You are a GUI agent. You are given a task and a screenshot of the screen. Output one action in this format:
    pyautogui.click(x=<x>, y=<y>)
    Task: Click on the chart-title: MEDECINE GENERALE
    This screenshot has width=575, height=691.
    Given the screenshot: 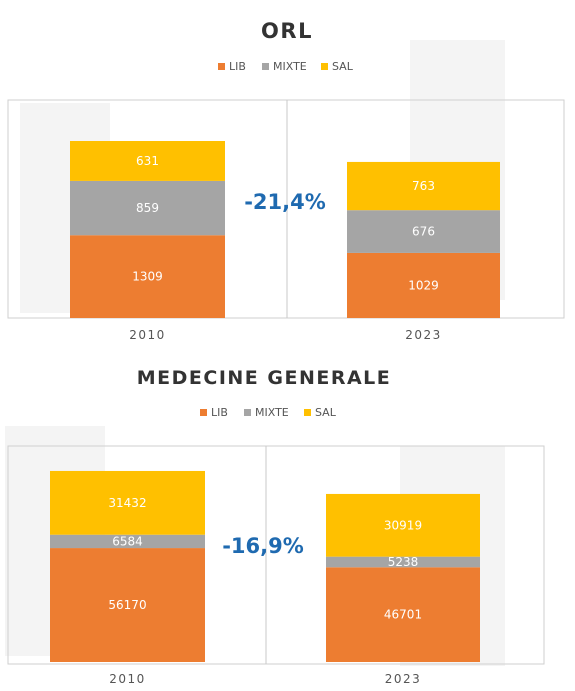 What is the action you would take?
    pyautogui.click(x=264, y=378)
    